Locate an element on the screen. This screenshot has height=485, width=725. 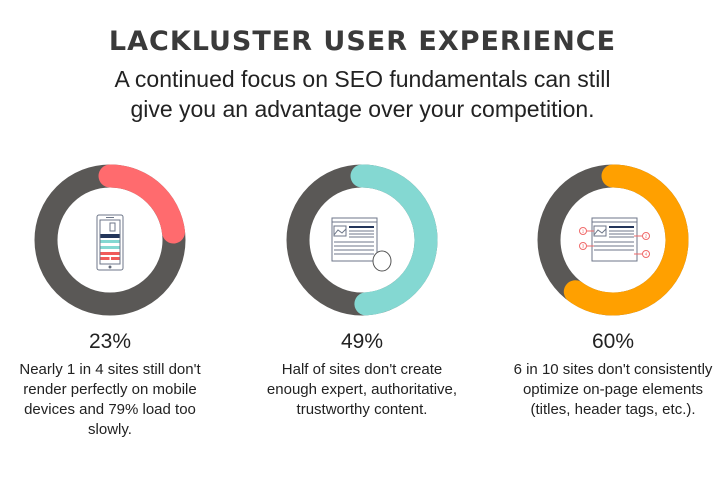
webpage-elements-icon: 1 2 3 4 is located at coordinates (614, 239).